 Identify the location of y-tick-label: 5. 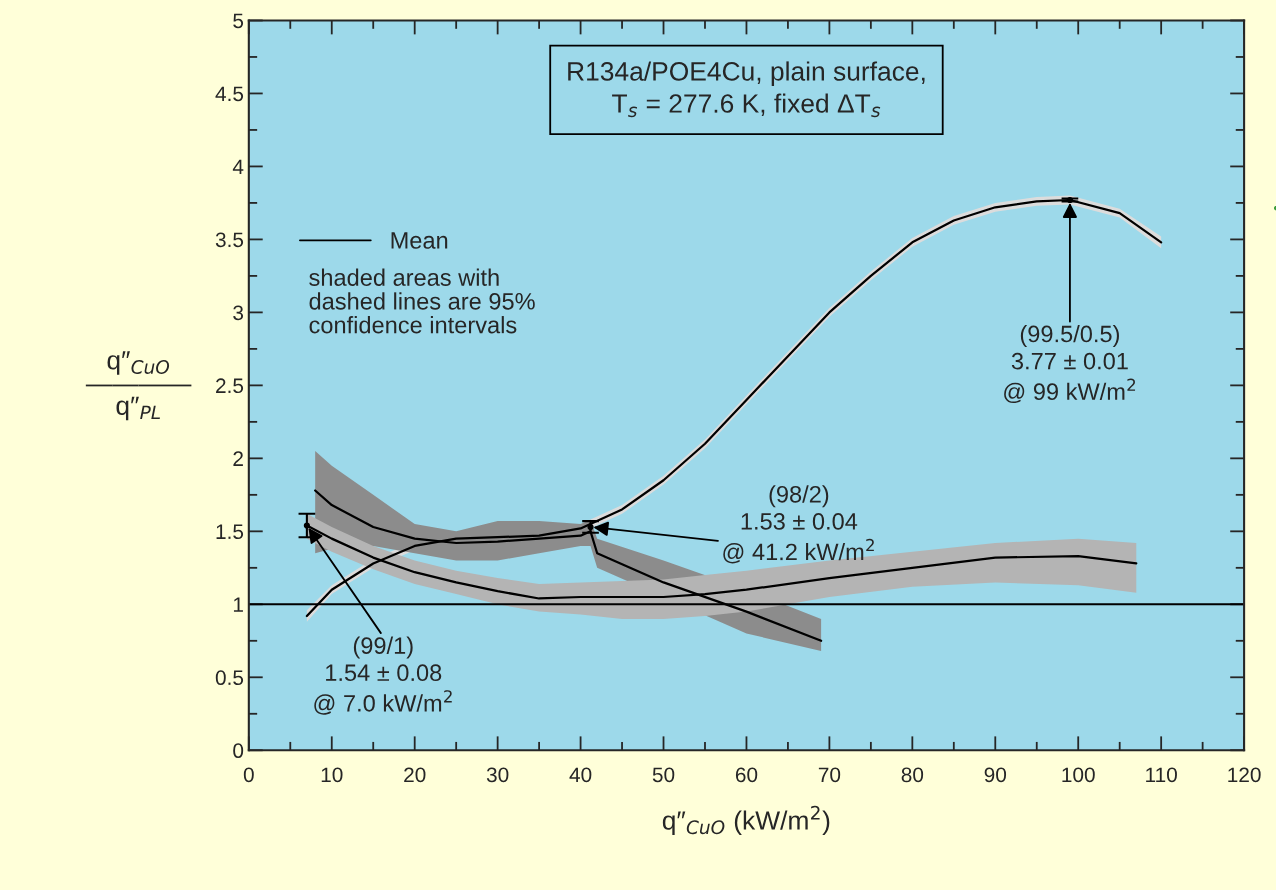
(238, 21).